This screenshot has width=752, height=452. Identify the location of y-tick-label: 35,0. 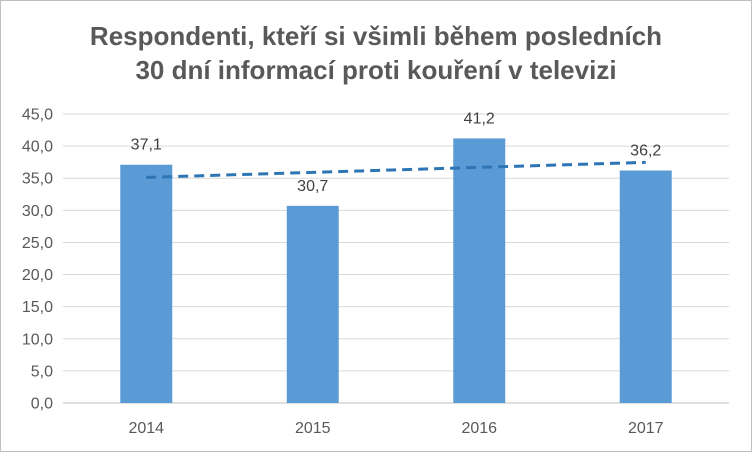
(37, 179).